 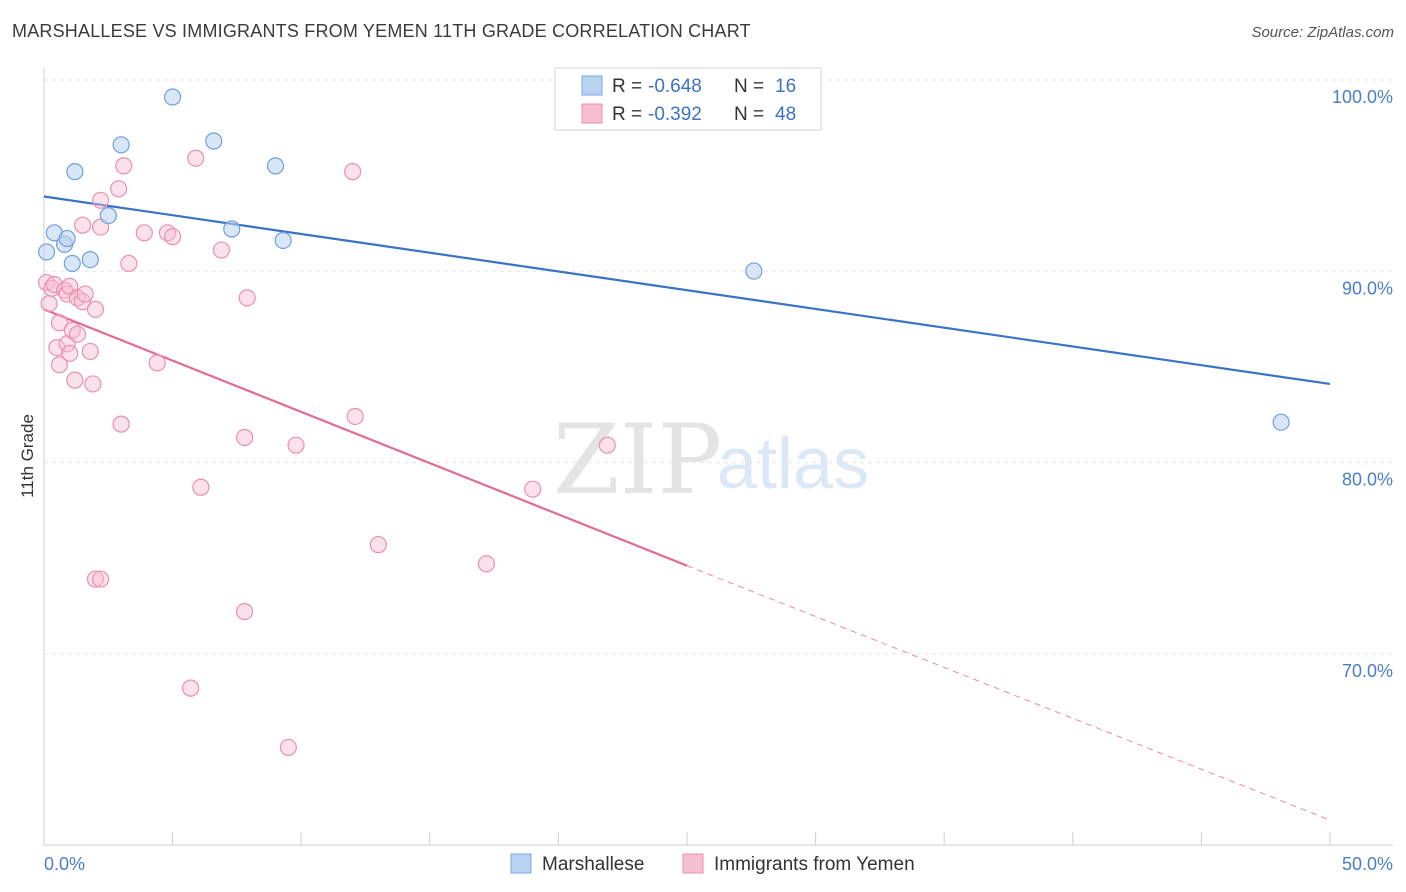 I want to click on stats-legend-n-value-1: 16, so click(x=785, y=86).